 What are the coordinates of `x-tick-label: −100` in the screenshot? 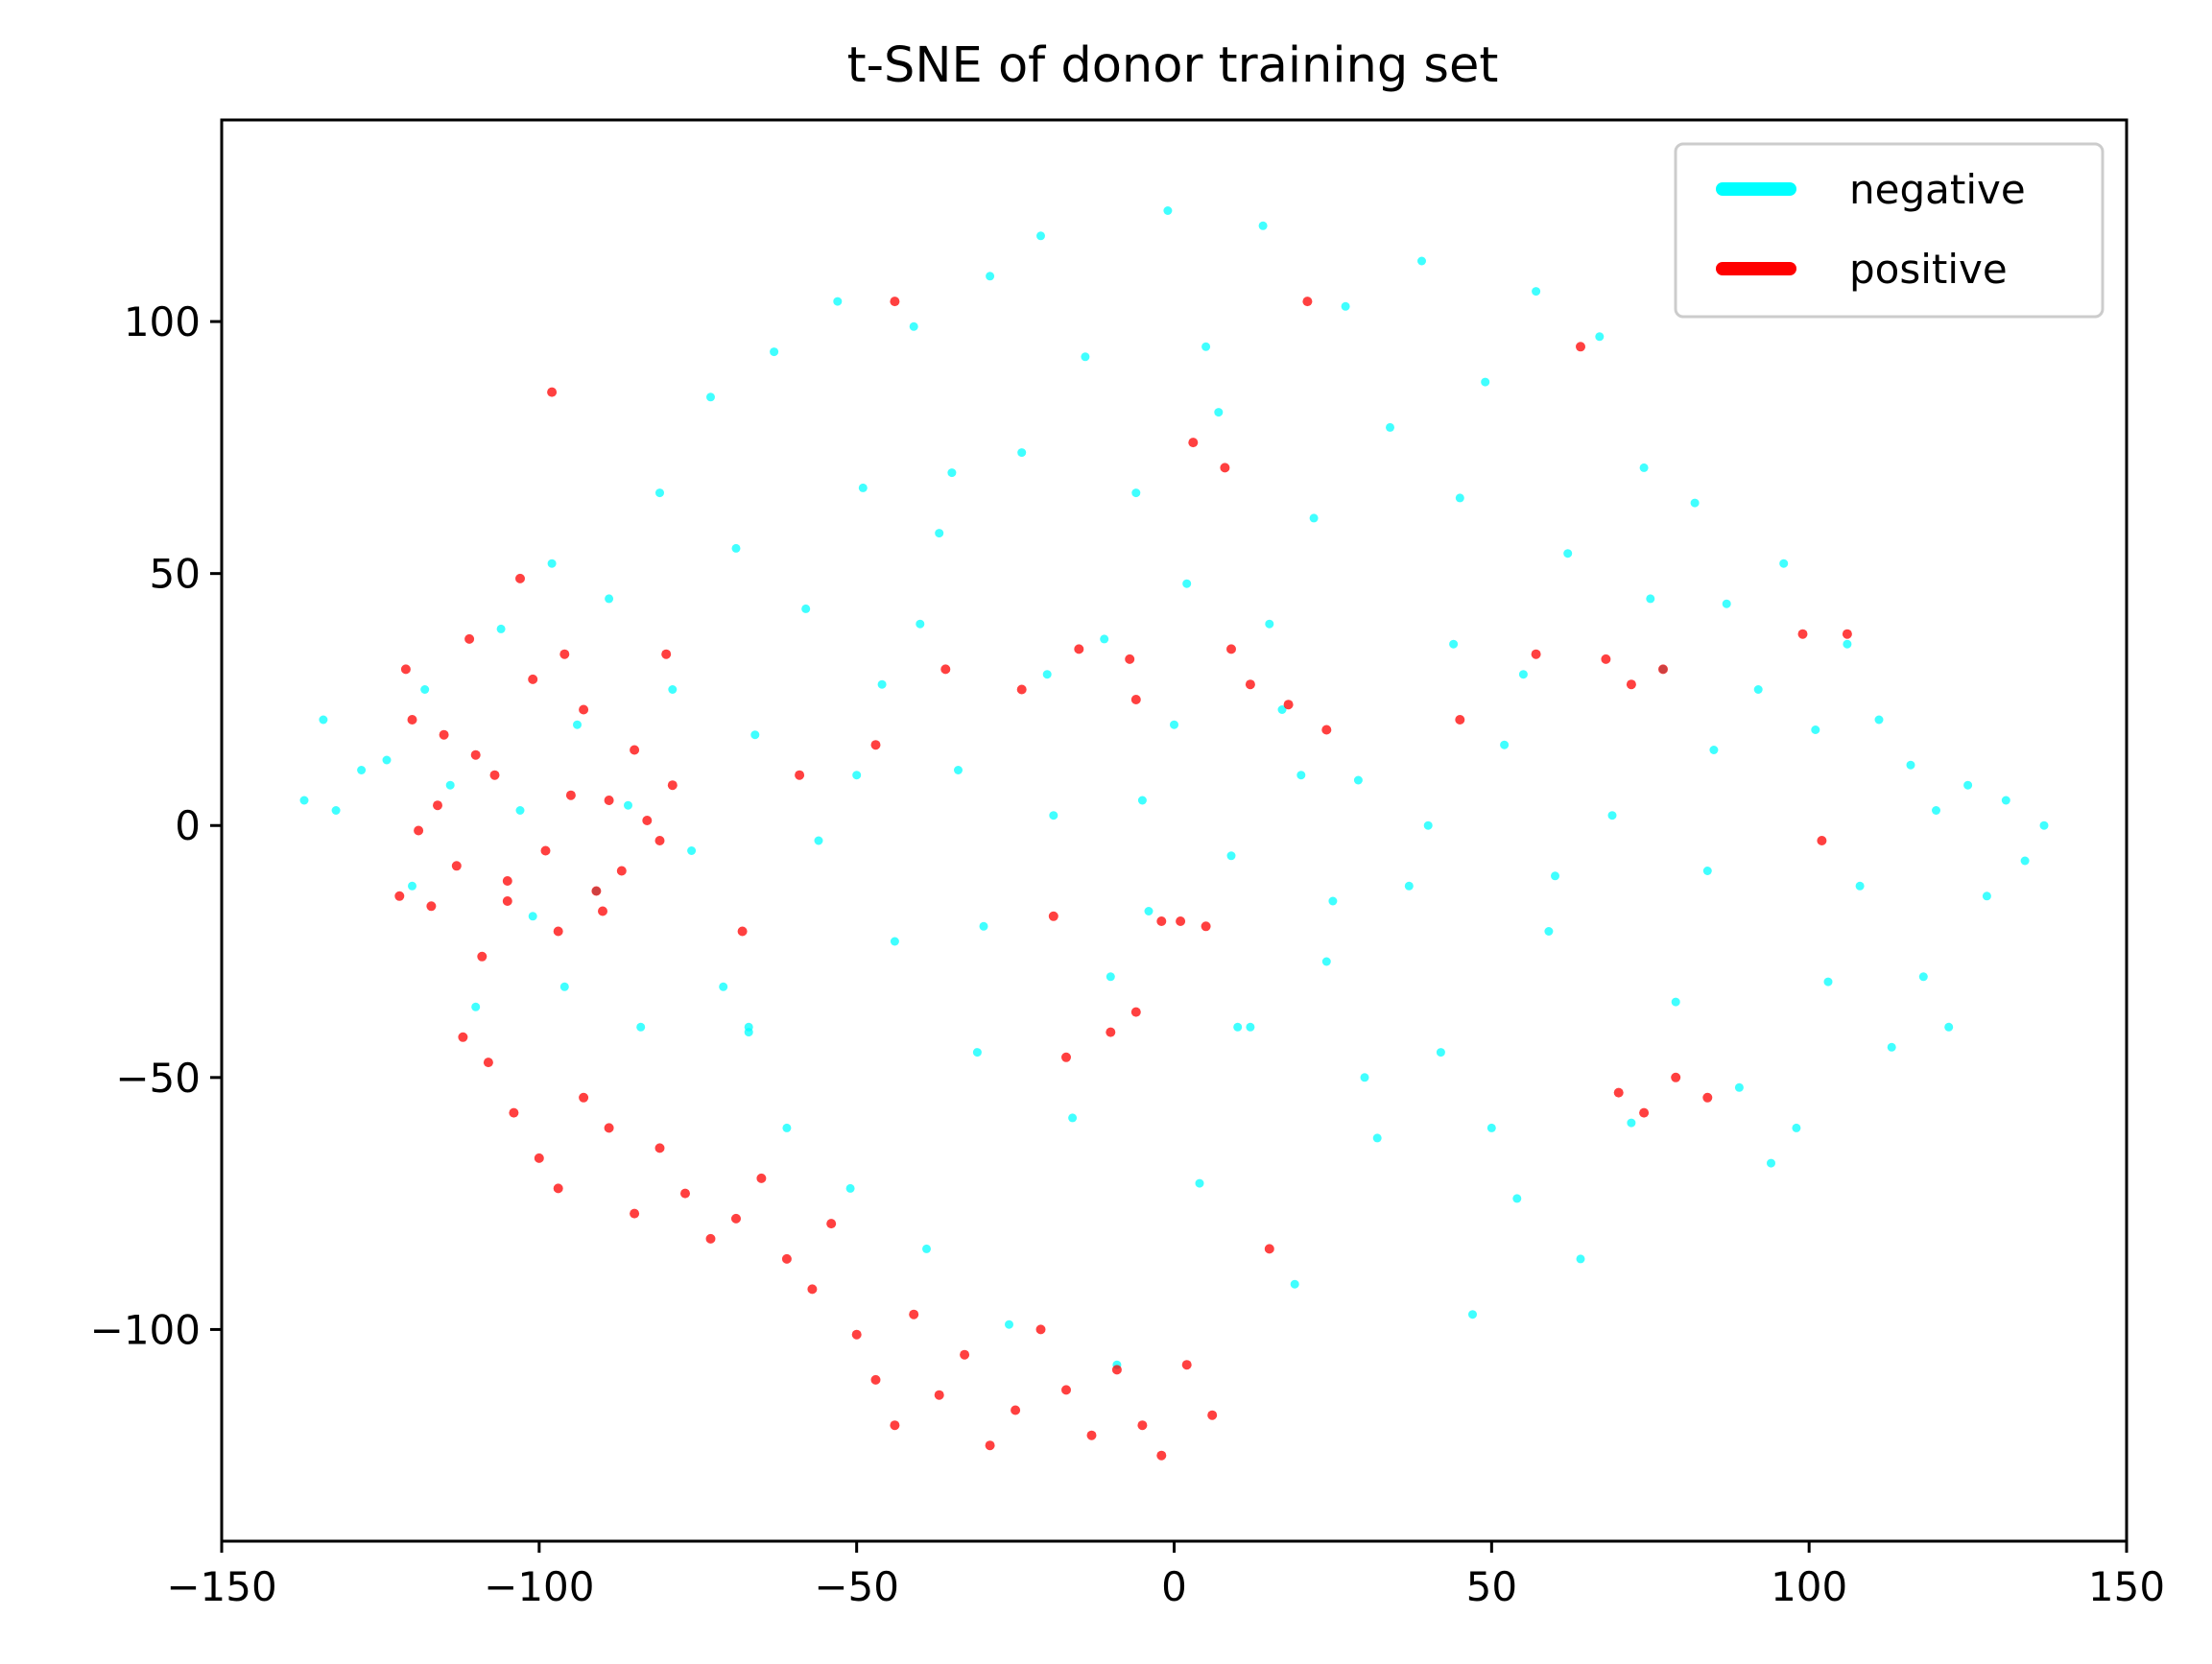 It's located at (539, 1586).